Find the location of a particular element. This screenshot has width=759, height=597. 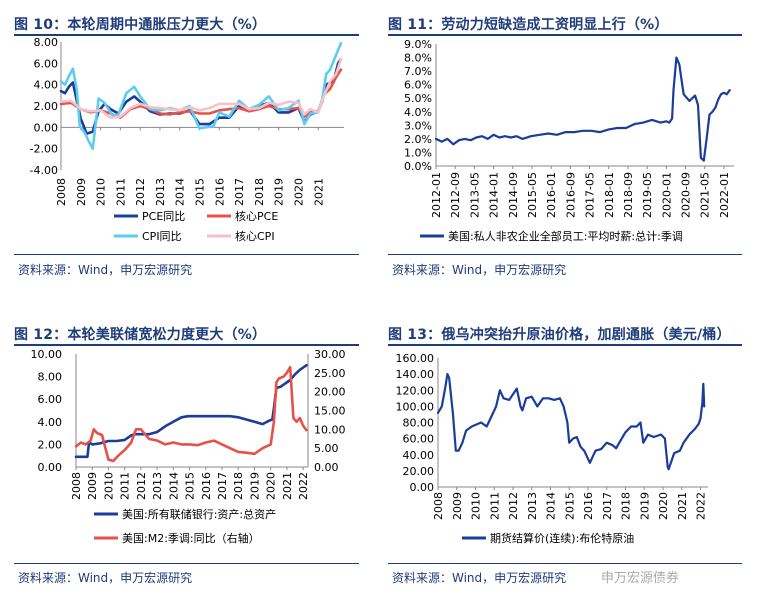

legend-label: PCE同比 is located at coordinates (163, 216).